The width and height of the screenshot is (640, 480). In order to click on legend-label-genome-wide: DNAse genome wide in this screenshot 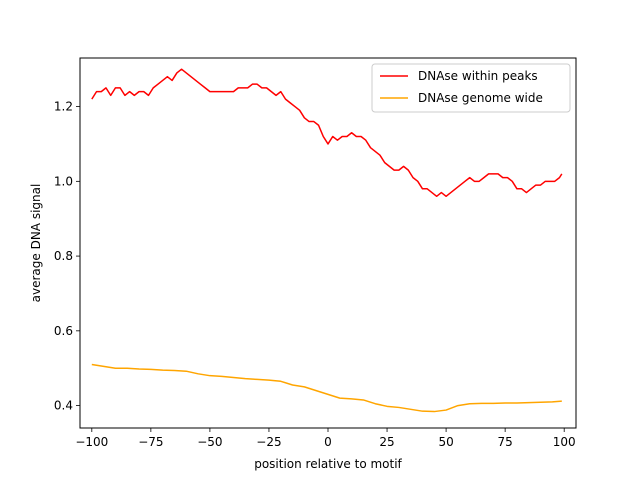, I will do `click(480, 98)`.